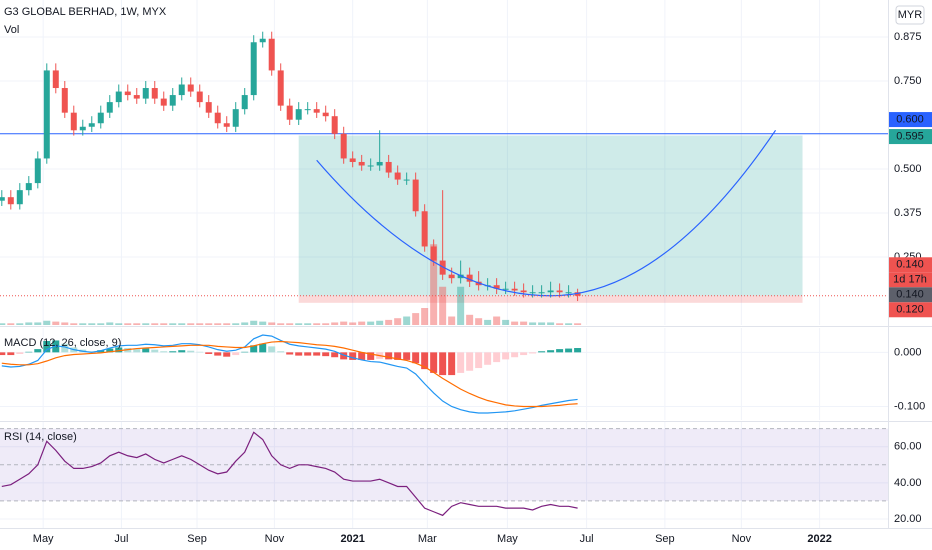  Describe the element at coordinates (289, 374) in the screenshot. I see `macd-line` at that location.